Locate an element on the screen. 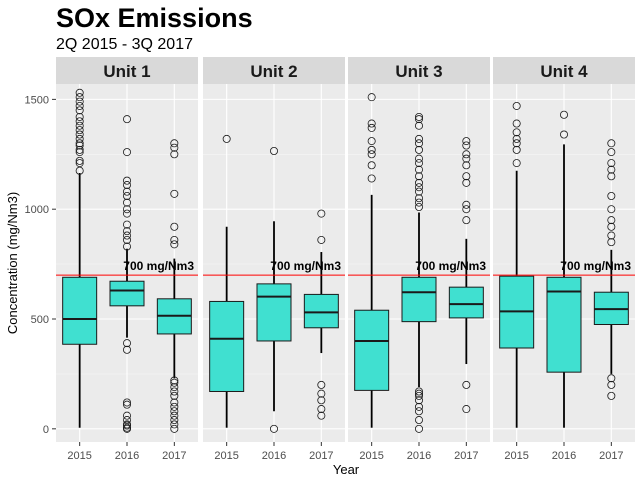 This screenshot has width=640, height=480. facet-strip-label: Unit 2 is located at coordinates (273, 71).